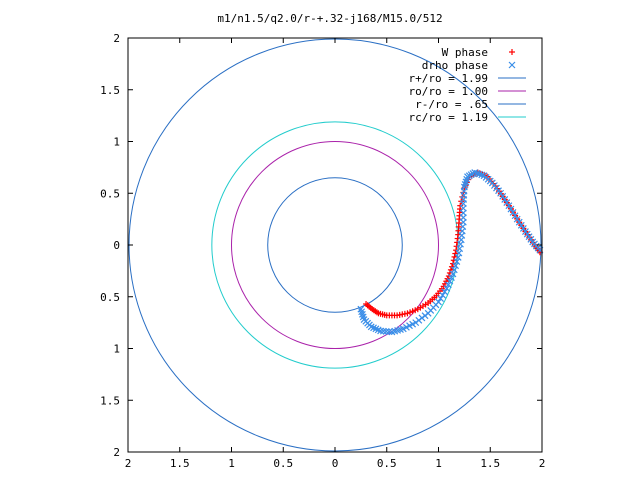 This screenshot has height=480, width=640. Describe the element at coordinates (329, 18) in the screenshot. I see `chart-title: m1/n1.5/q2.0/r-+.32-j168/M15.0/512` at that location.